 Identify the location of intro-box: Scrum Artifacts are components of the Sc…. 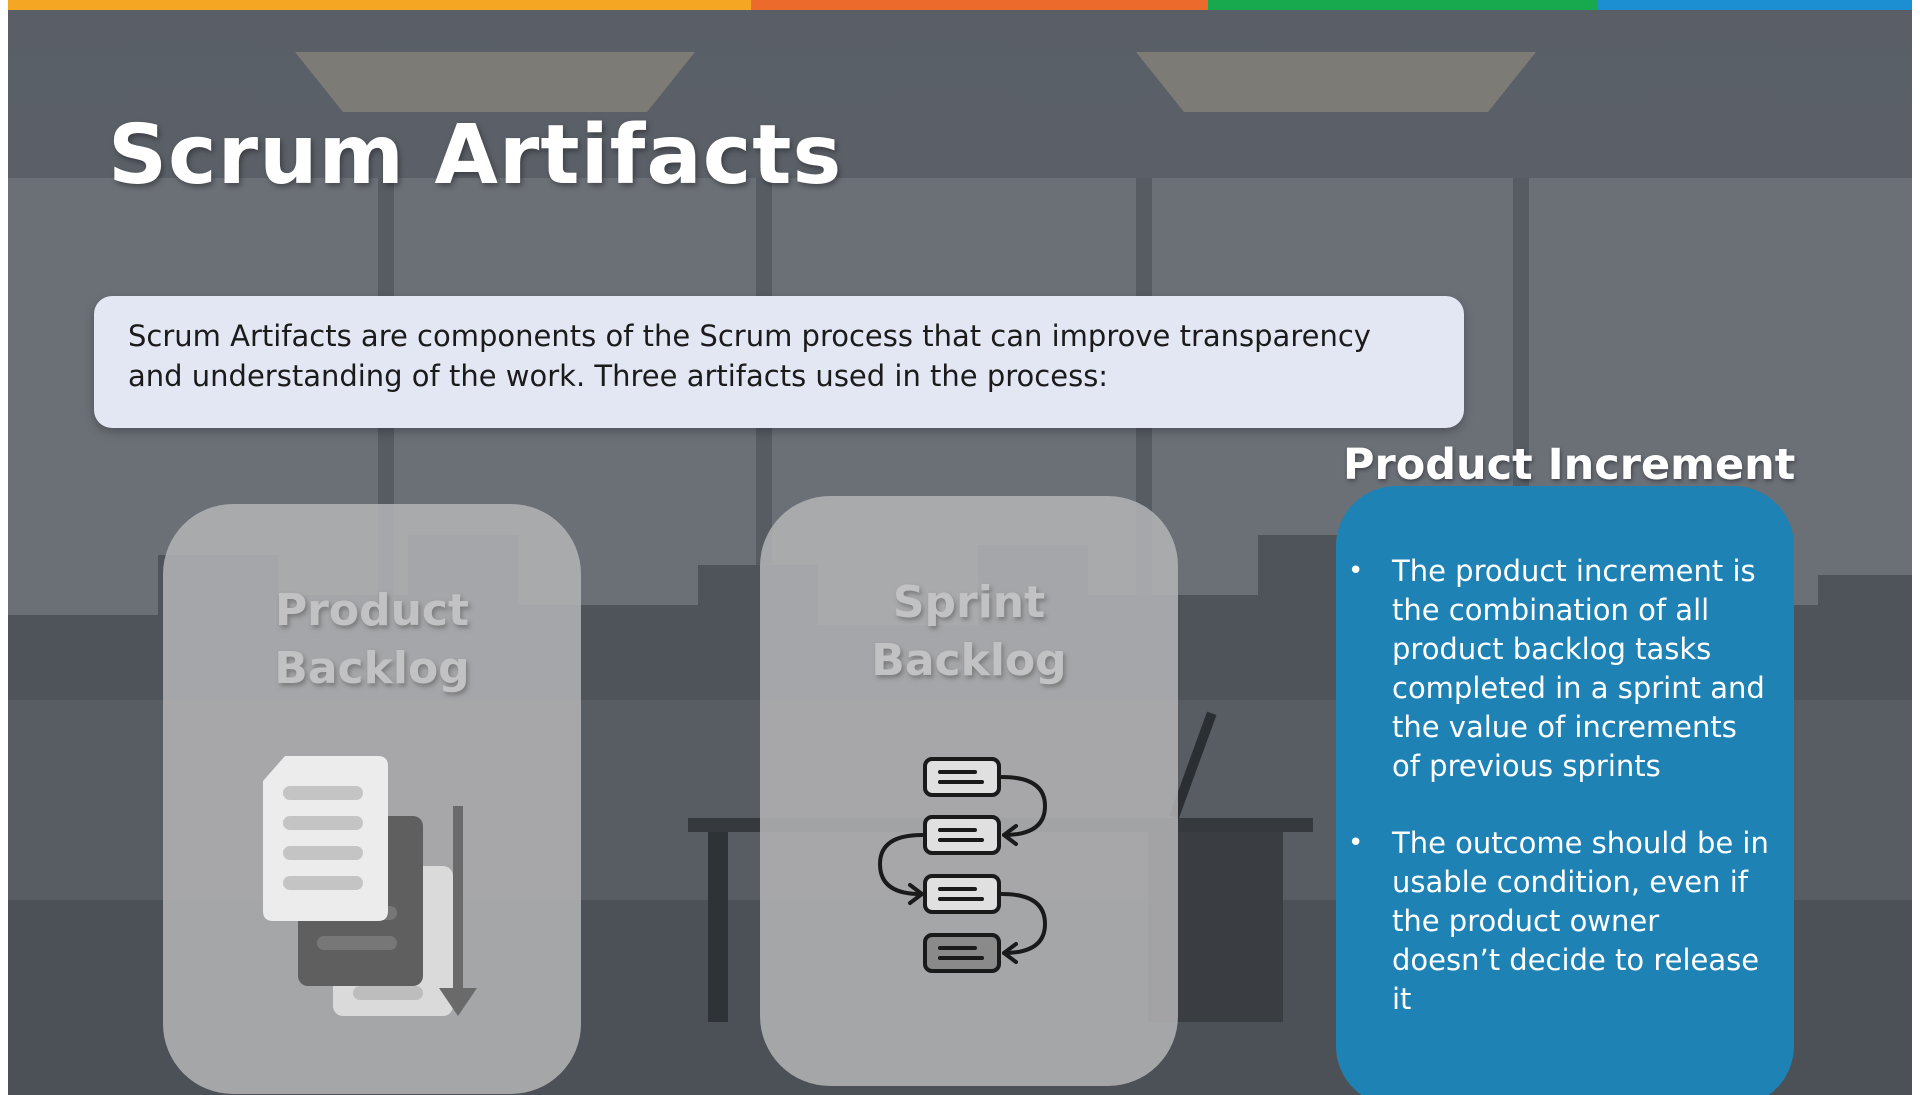
(779, 362).